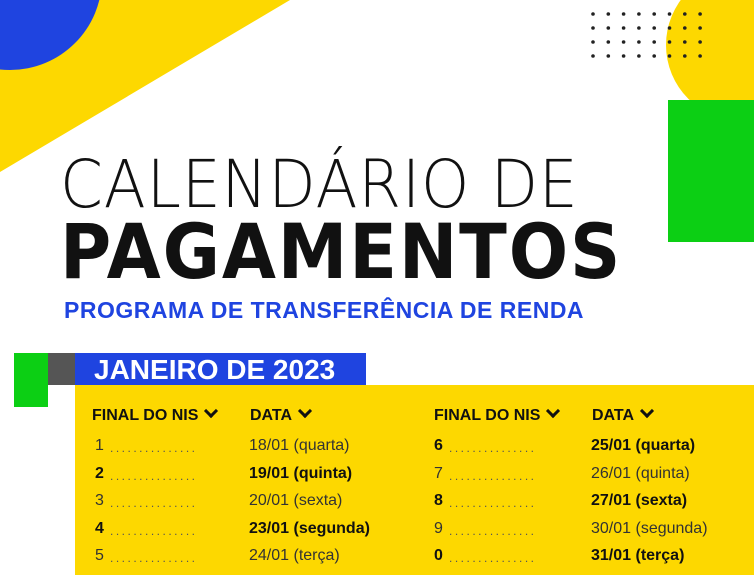  Describe the element at coordinates (711, 171) in the screenshot. I see `green-square` at that location.